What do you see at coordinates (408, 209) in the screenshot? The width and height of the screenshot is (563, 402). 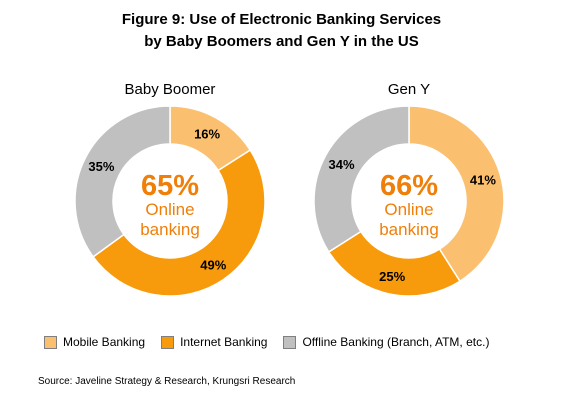 I see `center-label-line1-gen-y: Online` at bounding box center [408, 209].